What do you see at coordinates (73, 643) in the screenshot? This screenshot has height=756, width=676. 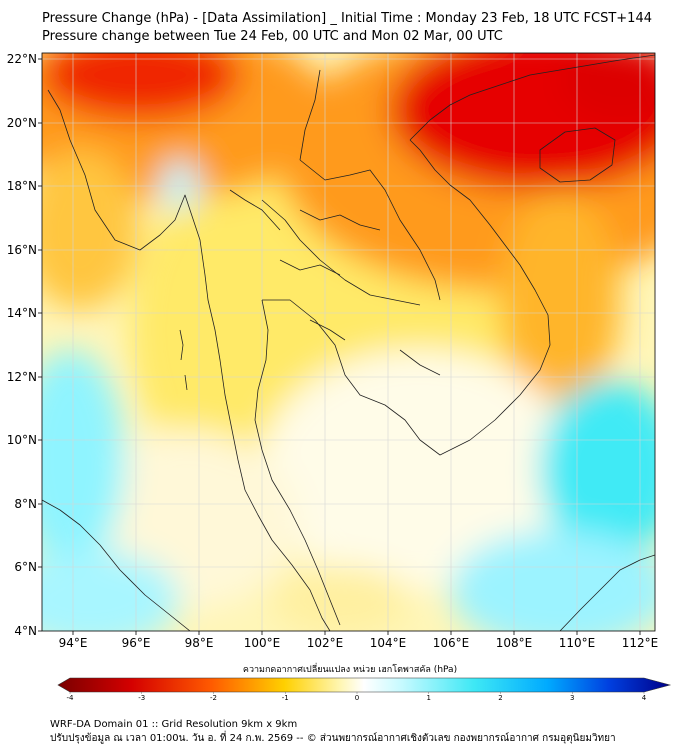 I see `lon-tick-label: 94°E` at bounding box center [73, 643].